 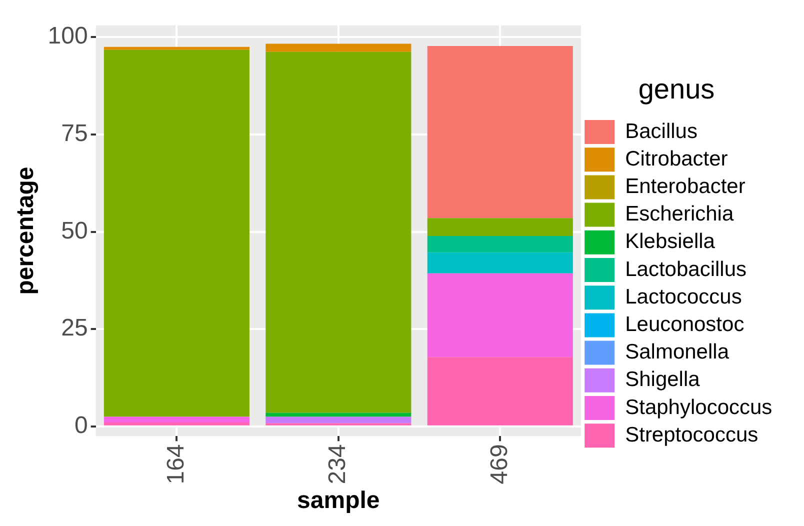 What do you see at coordinates (676, 89) in the screenshot?
I see `legend-title: genus` at bounding box center [676, 89].